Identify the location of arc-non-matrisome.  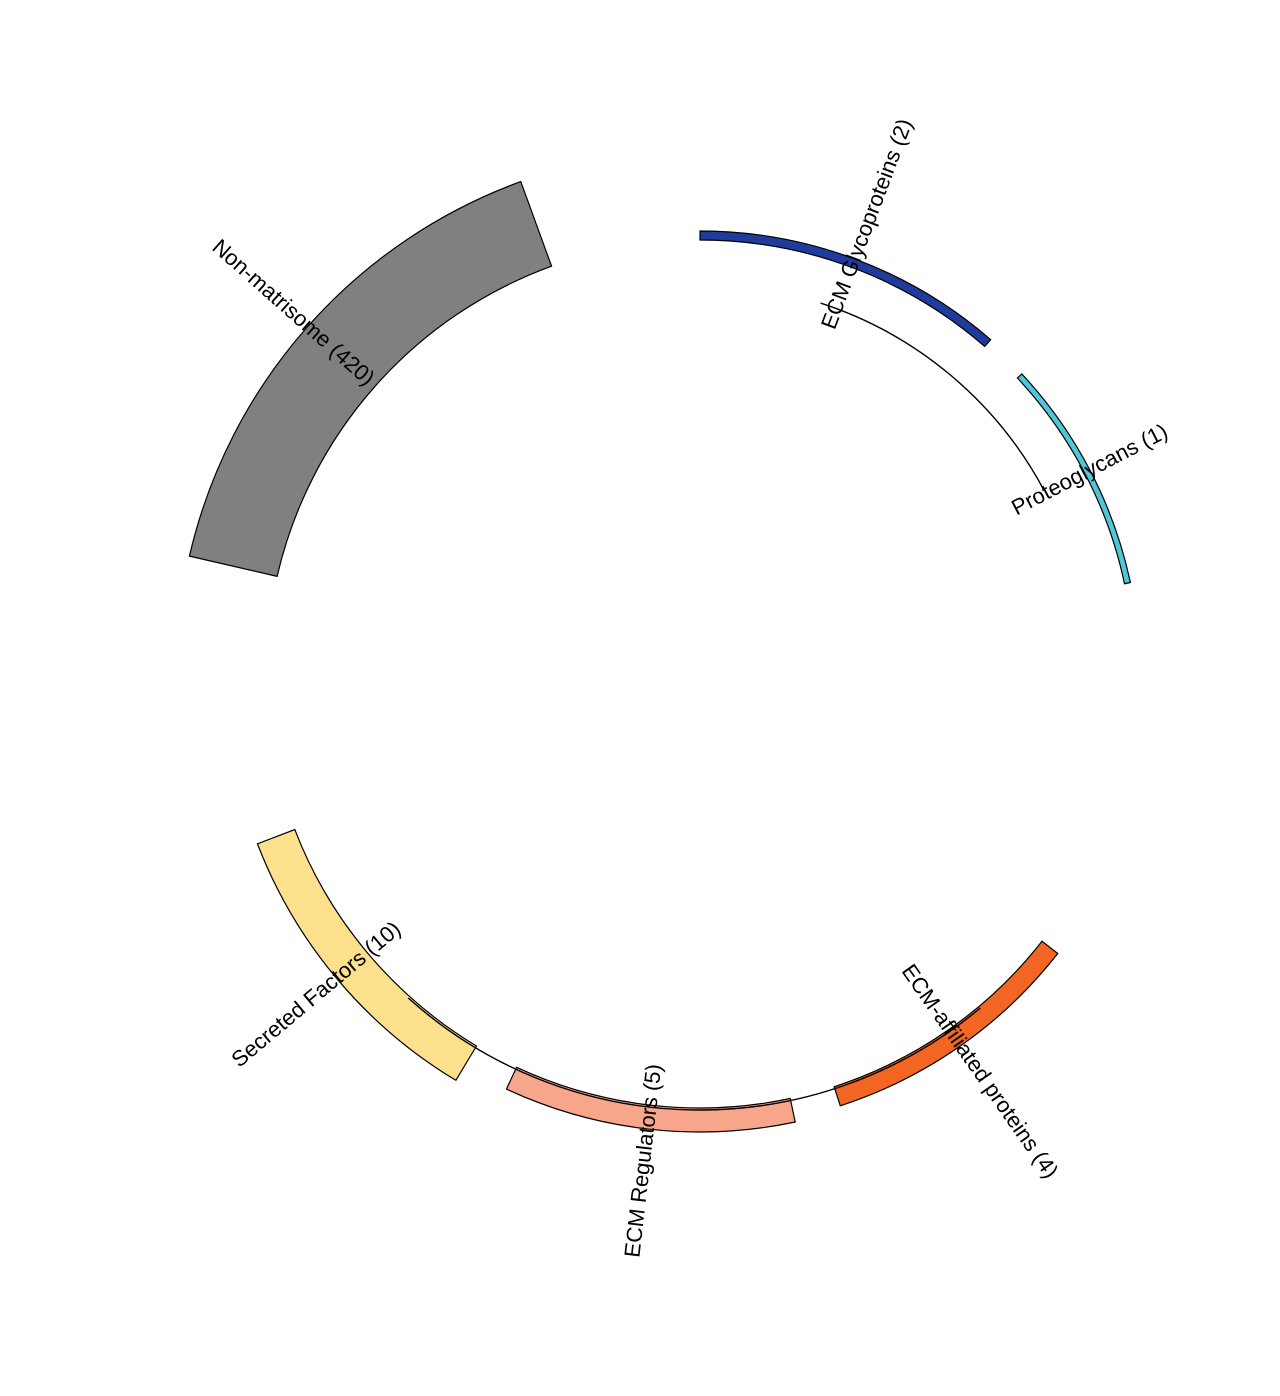
(370, 379).